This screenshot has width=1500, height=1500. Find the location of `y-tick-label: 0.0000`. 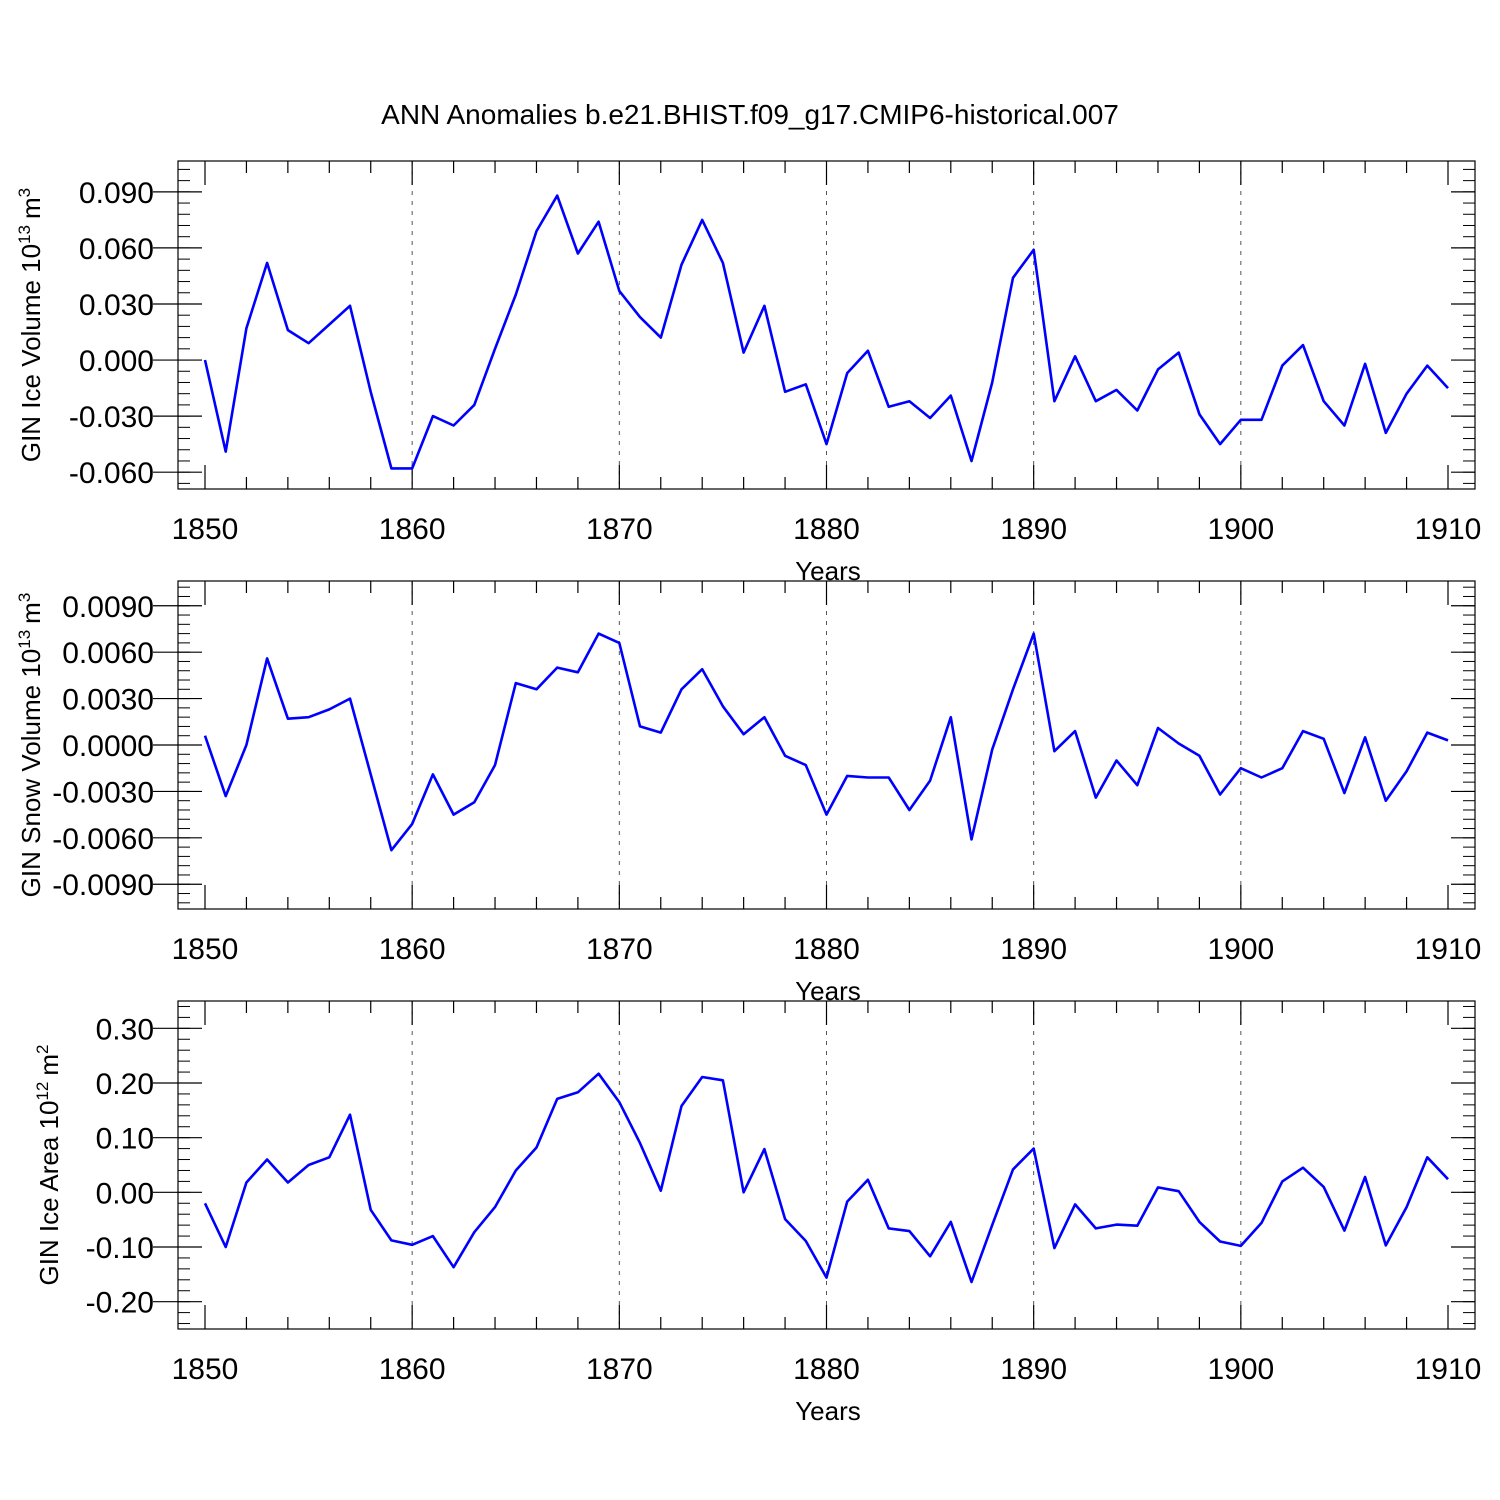

y-tick-label: 0.0000 is located at coordinates (108, 746).